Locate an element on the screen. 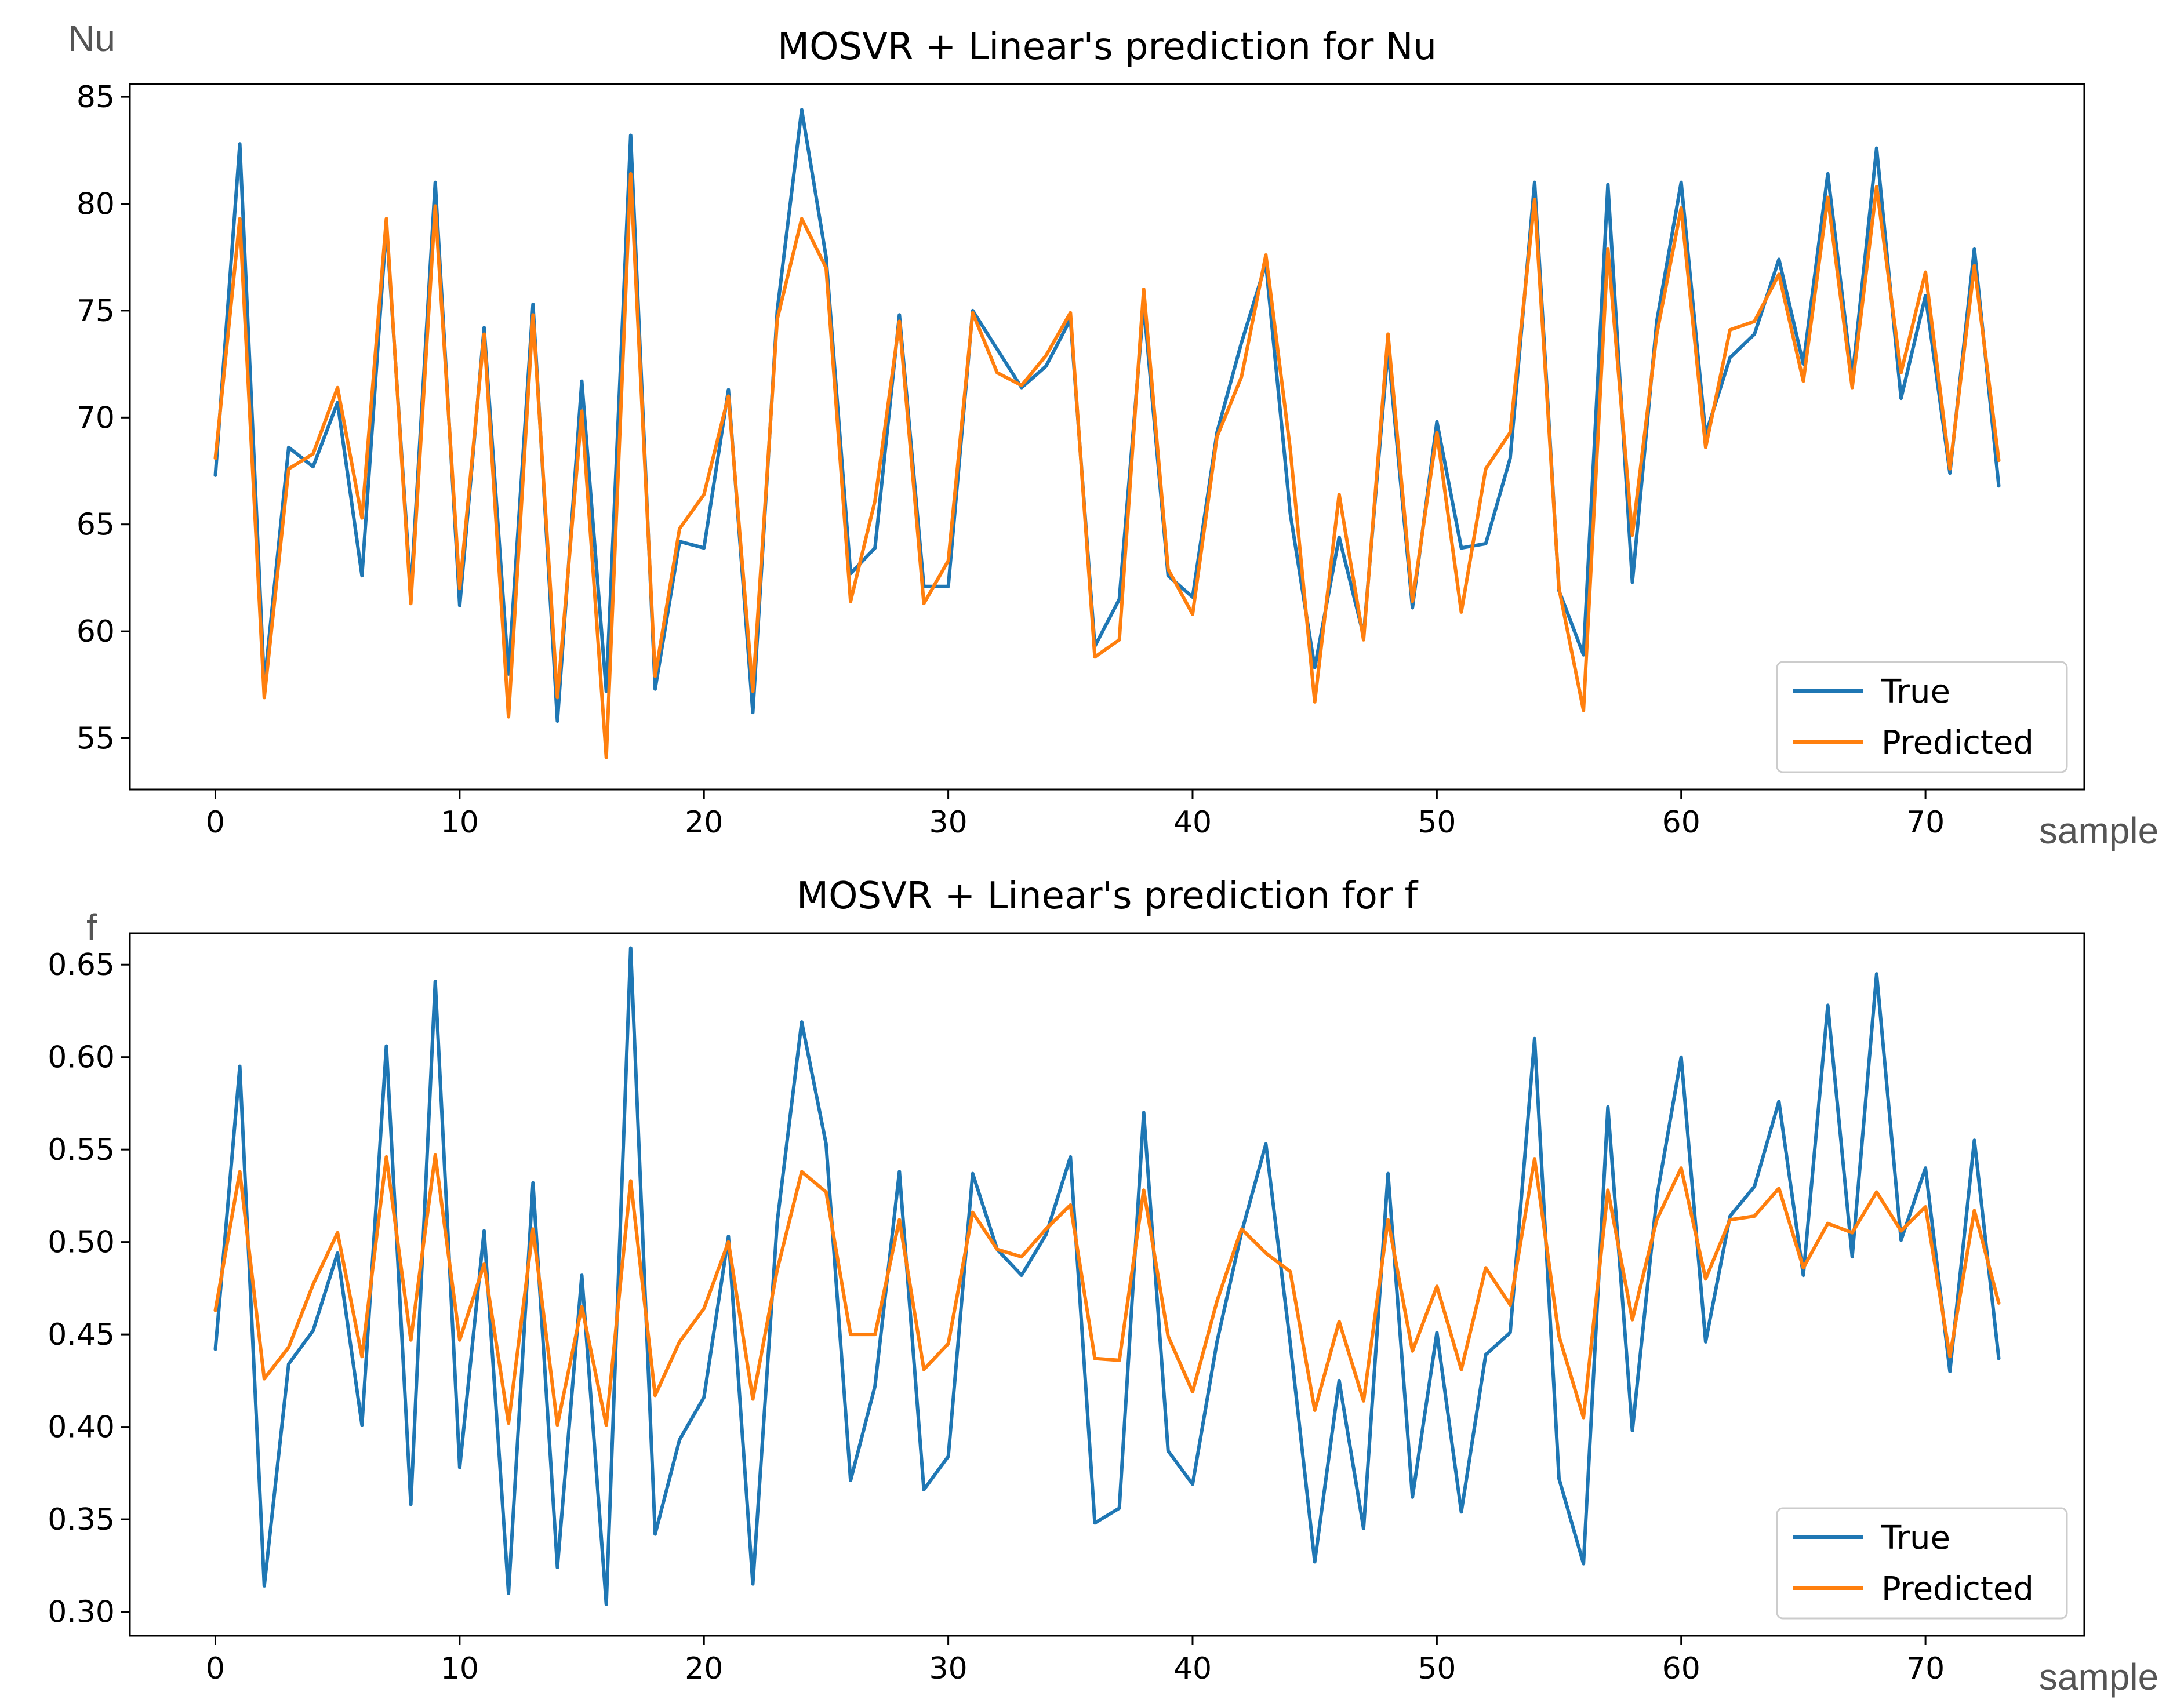  y-tick-label: 0.50 is located at coordinates (81, 1242).